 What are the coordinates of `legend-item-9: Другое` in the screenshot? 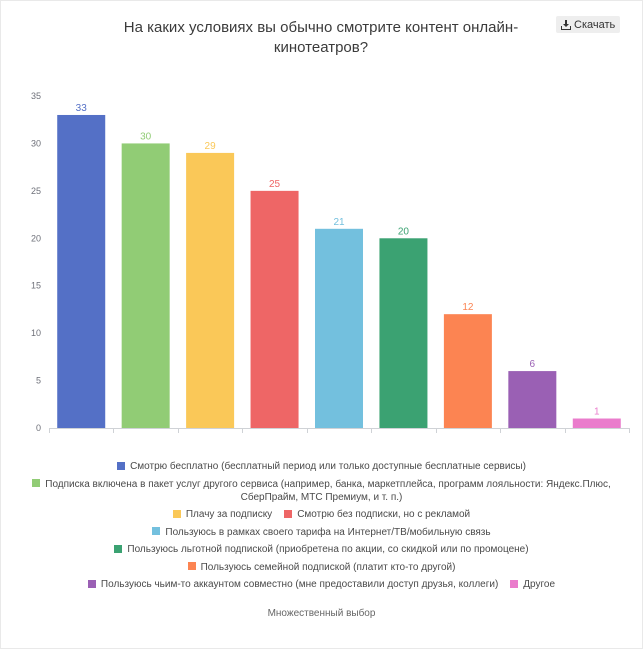 It's located at (532, 584).